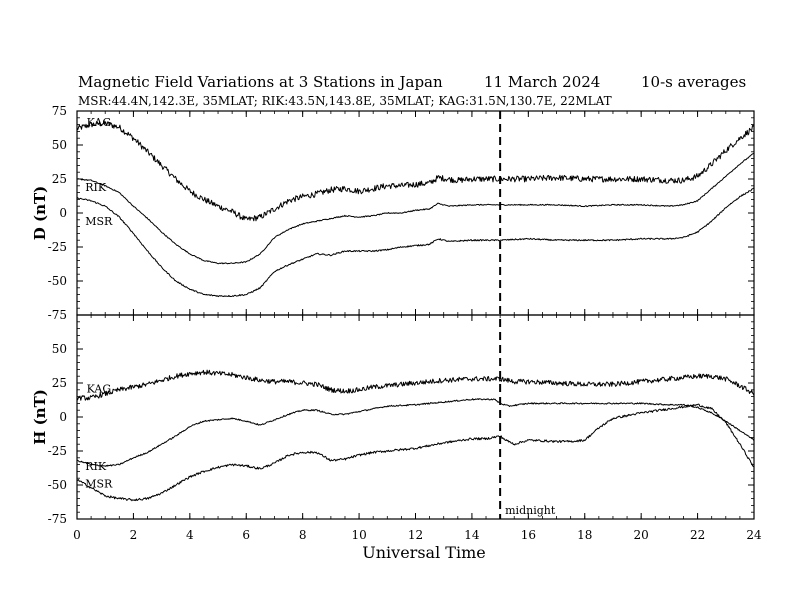  What do you see at coordinates (246, 535) in the screenshot?
I see `x-tick-label: 6` at bounding box center [246, 535].